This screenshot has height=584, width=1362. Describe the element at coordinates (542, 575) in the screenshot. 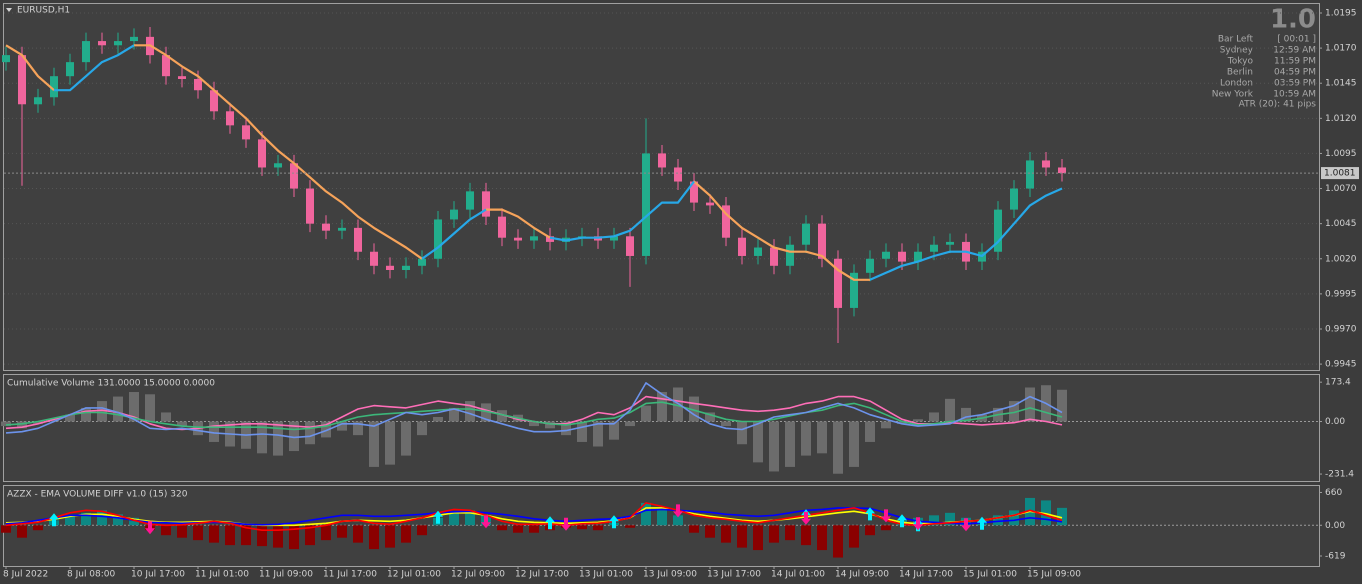

I see `x-tick-label: 12 Jul 17:00` at that location.